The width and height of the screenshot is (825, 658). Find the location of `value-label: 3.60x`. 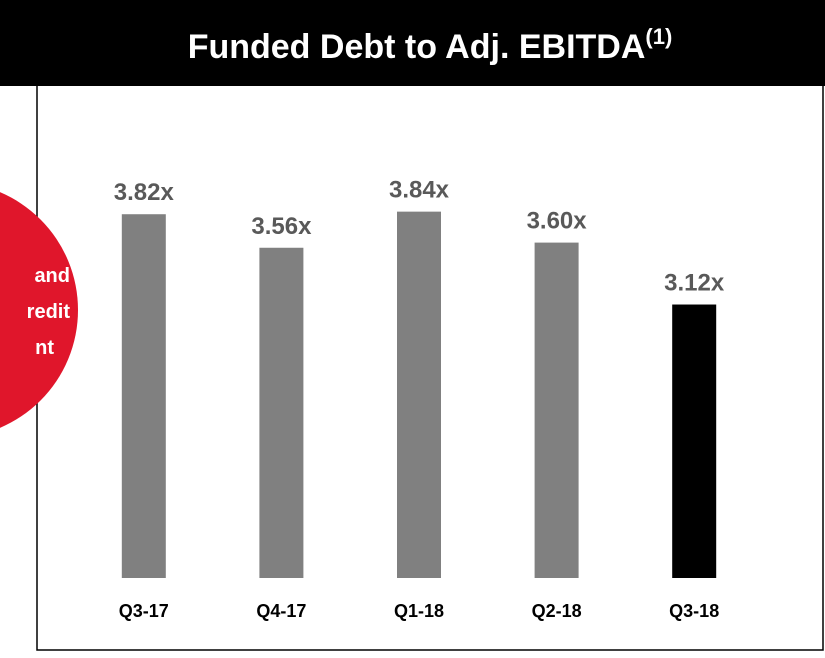

value-label: 3.60x is located at coordinates (557, 221).